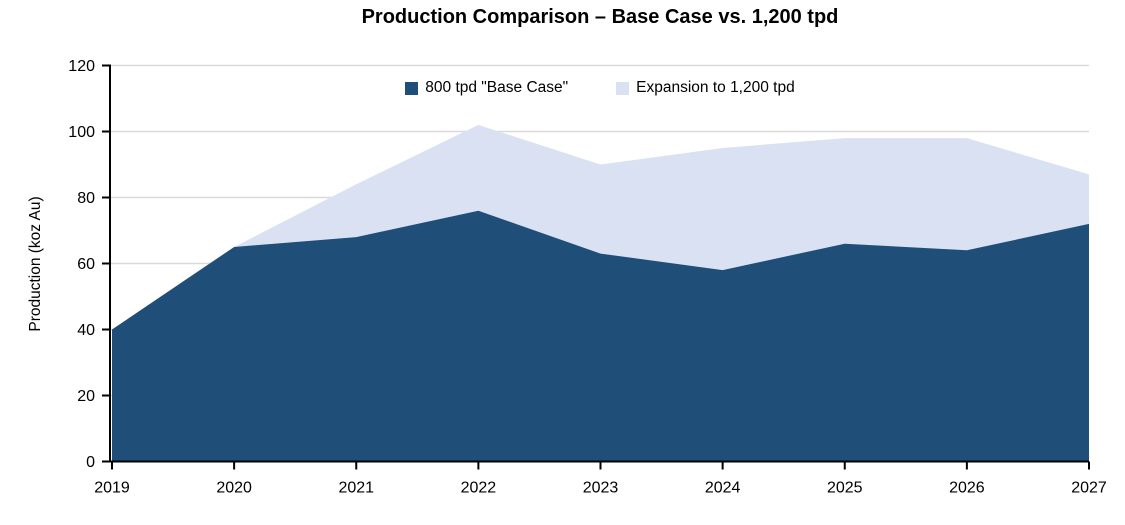 This screenshot has width=1125, height=525. Describe the element at coordinates (86, 396) in the screenshot. I see `y-tick-label-20: 20` at that location.